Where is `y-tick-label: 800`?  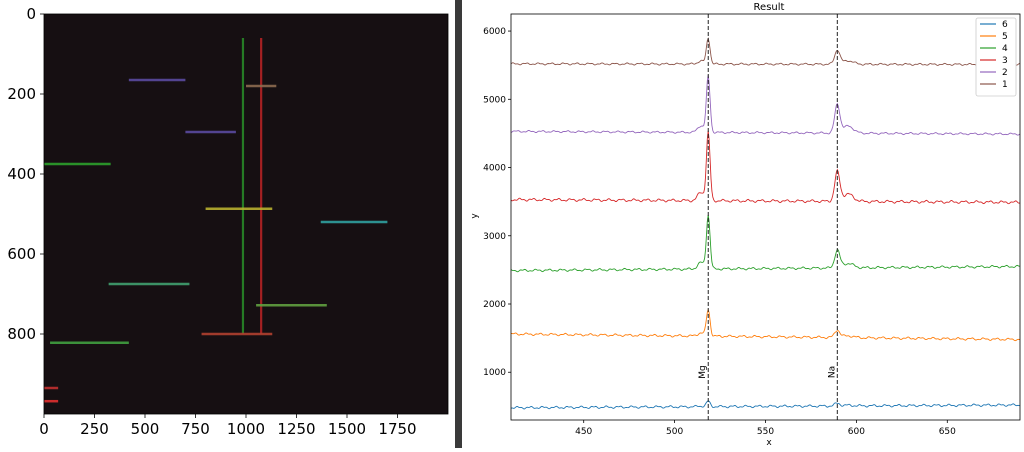
y-tick-label: 800 is located at coordinates (21, 334).